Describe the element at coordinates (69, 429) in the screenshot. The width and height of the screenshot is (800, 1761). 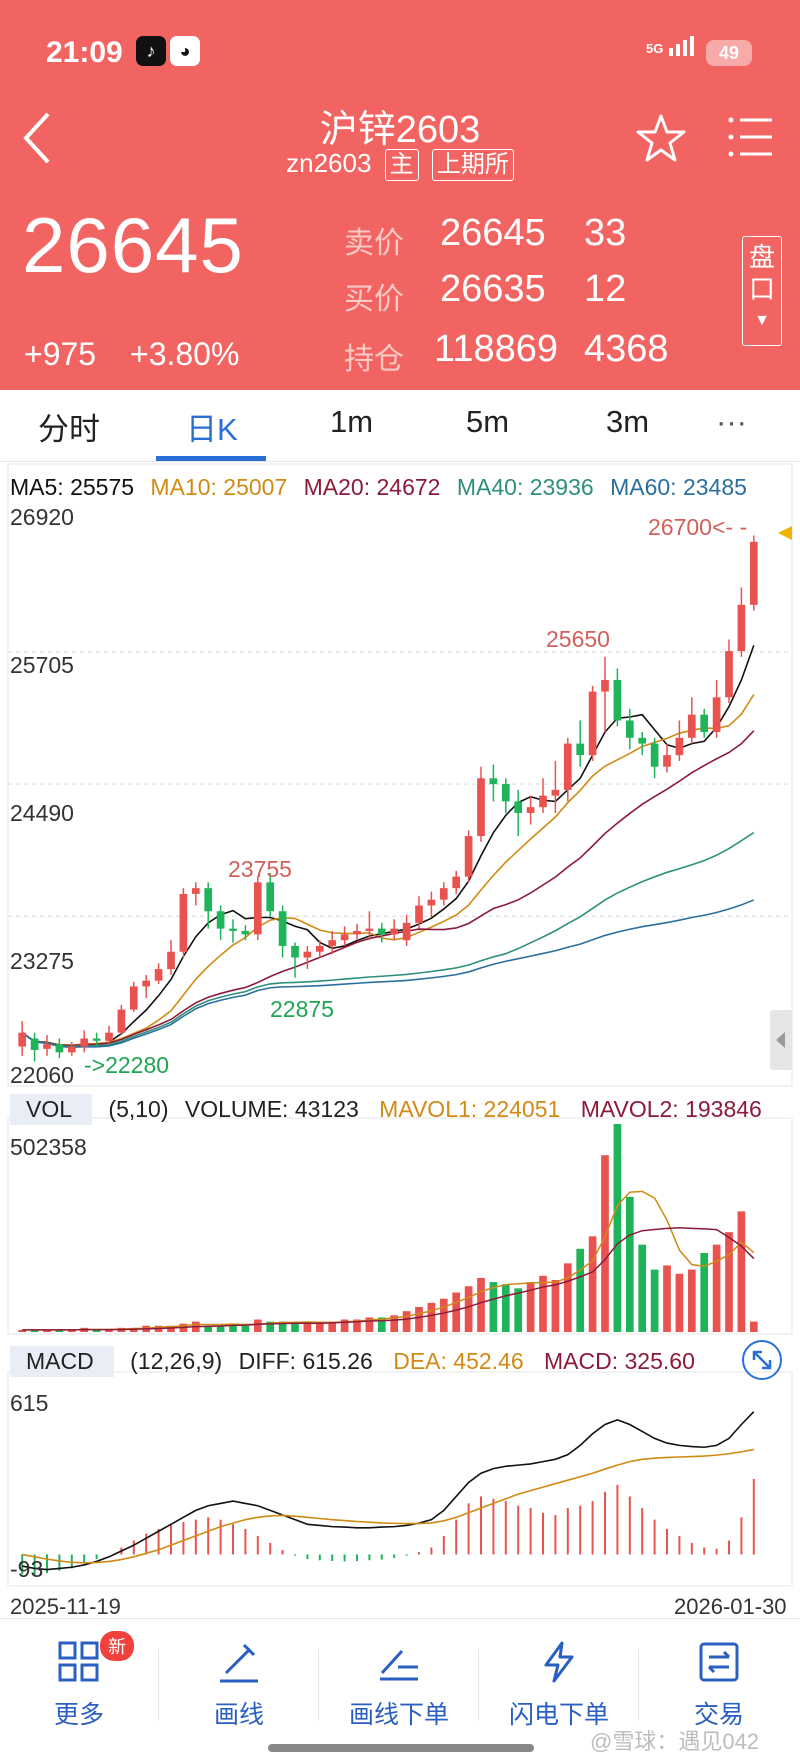
I see `tab-intraday: 分时` at that location.